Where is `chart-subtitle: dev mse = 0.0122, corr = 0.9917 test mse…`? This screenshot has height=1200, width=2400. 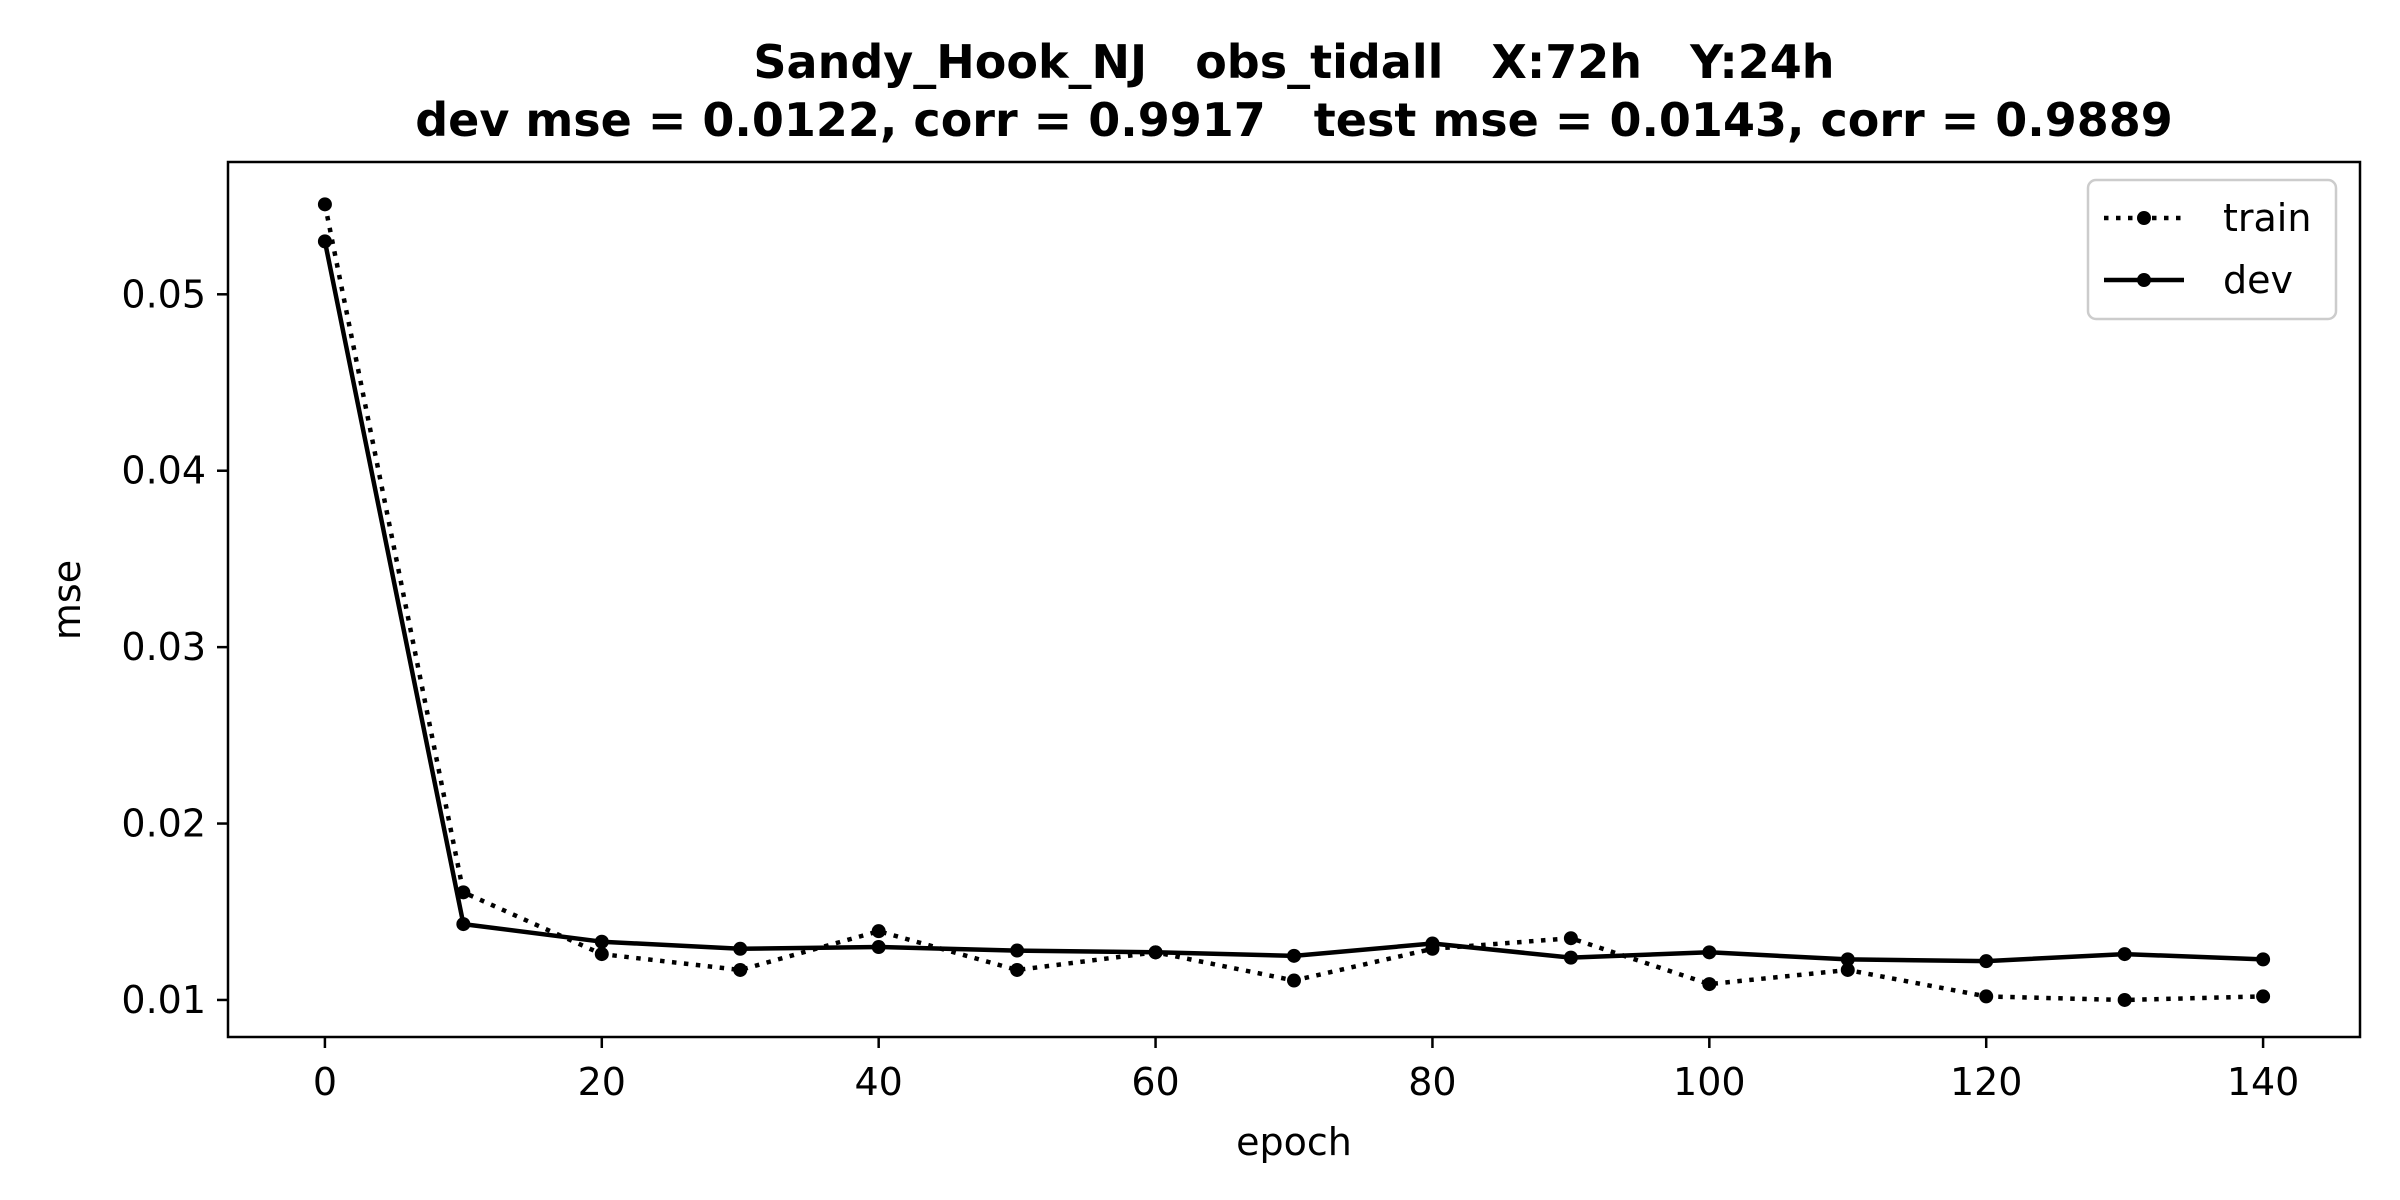
chart-subtitle: dev mse = 0.0122, corr = 0.9917 test mse… is located at coordinates (1294, 120).